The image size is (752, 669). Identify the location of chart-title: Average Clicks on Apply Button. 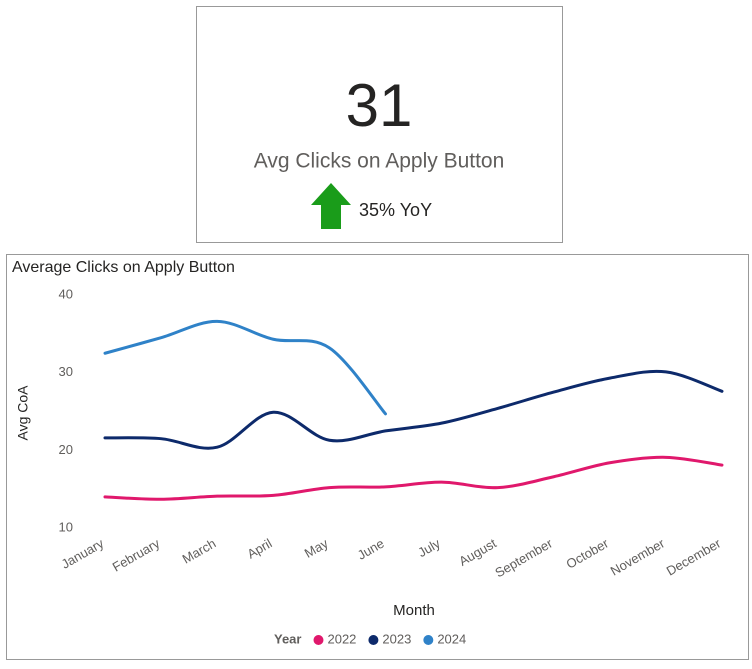
(123, 267).